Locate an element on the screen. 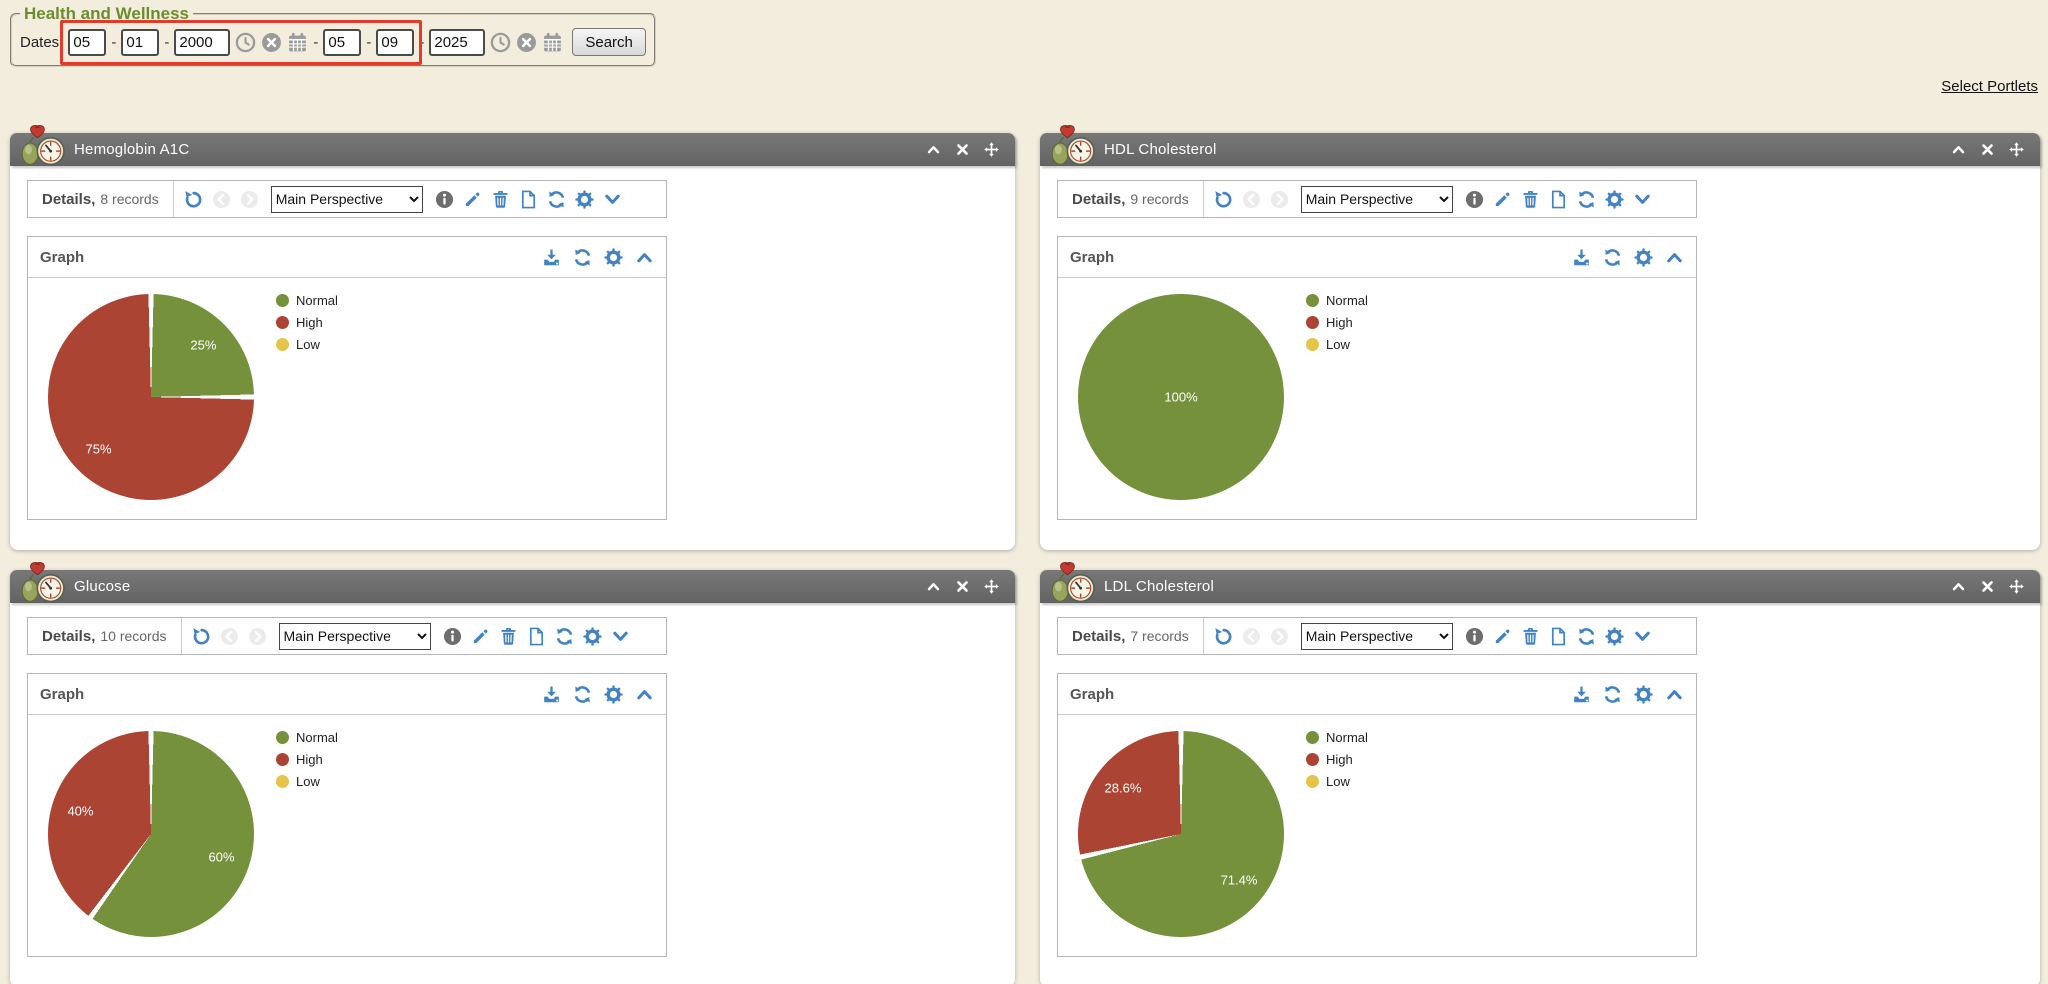 This screenshot has width=2048, height=984. graph-panel: Graph 100% Normal is located at coordinates (1377, 378).